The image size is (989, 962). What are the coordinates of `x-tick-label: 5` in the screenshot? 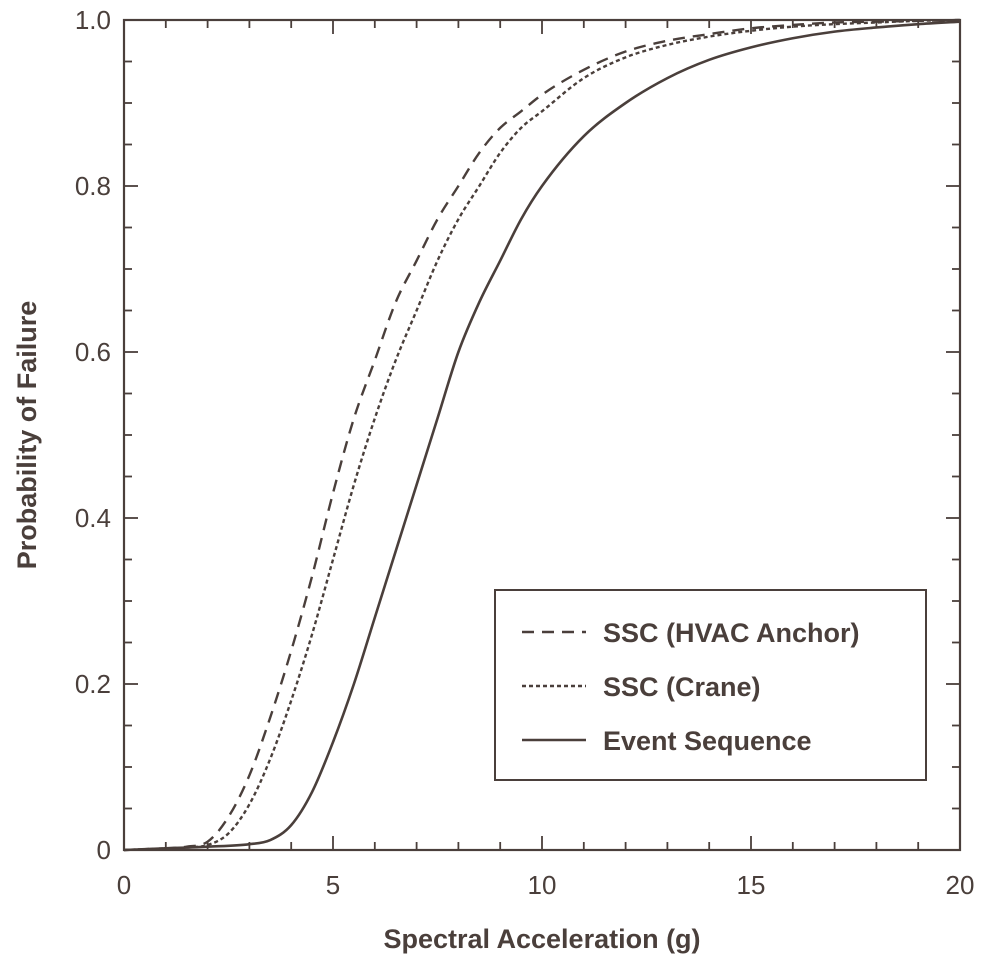 It's located at (333, 885).